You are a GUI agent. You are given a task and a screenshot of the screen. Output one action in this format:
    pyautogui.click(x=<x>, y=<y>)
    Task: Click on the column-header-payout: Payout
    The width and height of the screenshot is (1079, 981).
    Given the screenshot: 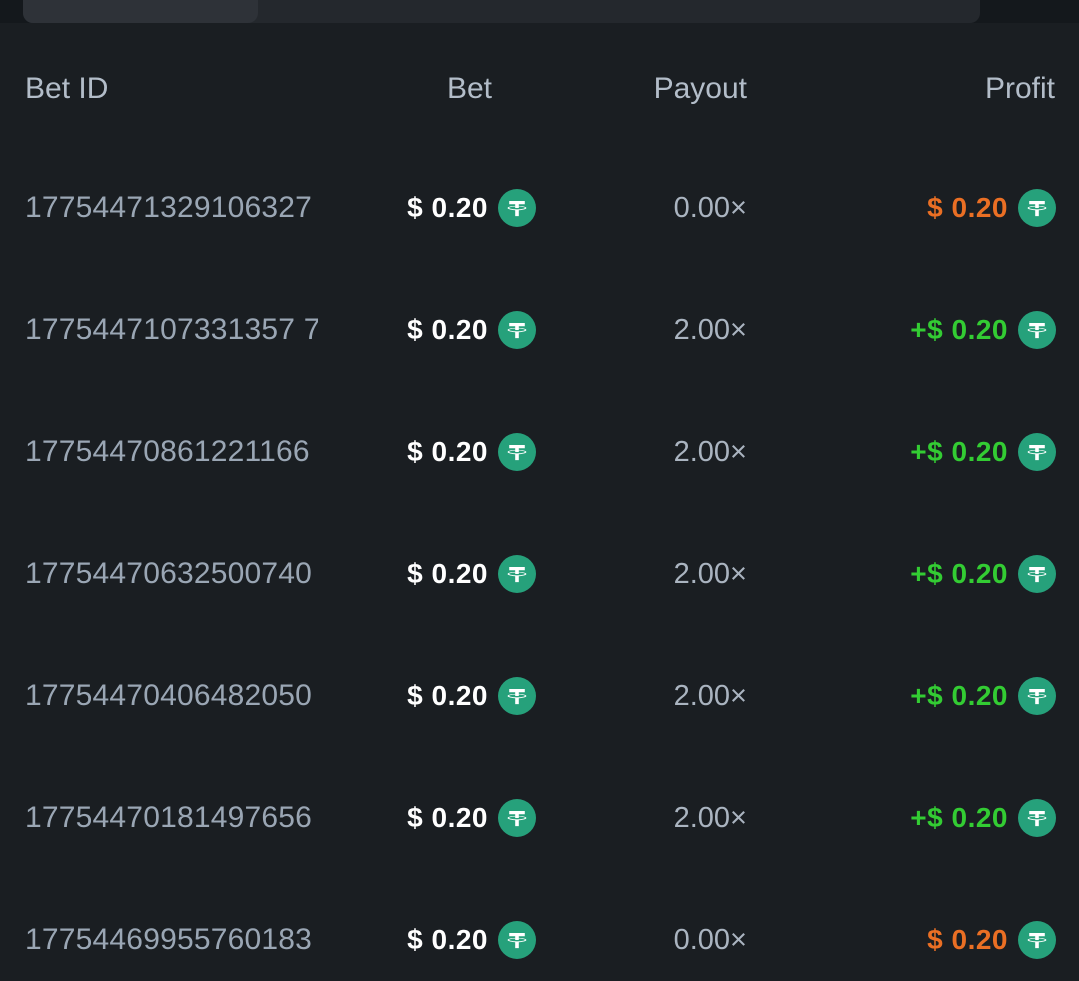 What is the action you would take?
    pyautogui.click(x=700, y=88)
    